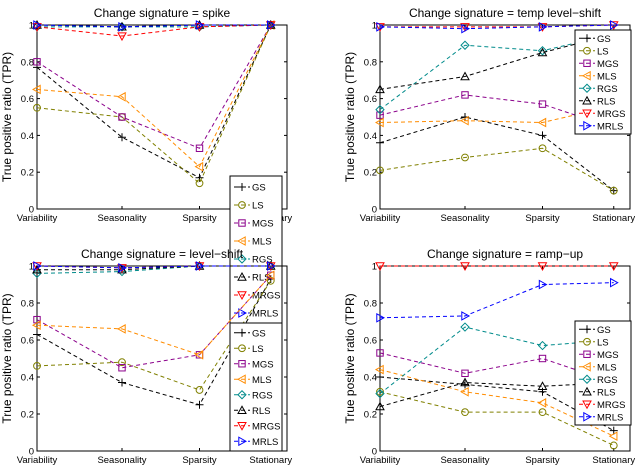 The width and height of the screenshot is (635, 473). I want to click on legend-label: RGS, so click(262, 260).